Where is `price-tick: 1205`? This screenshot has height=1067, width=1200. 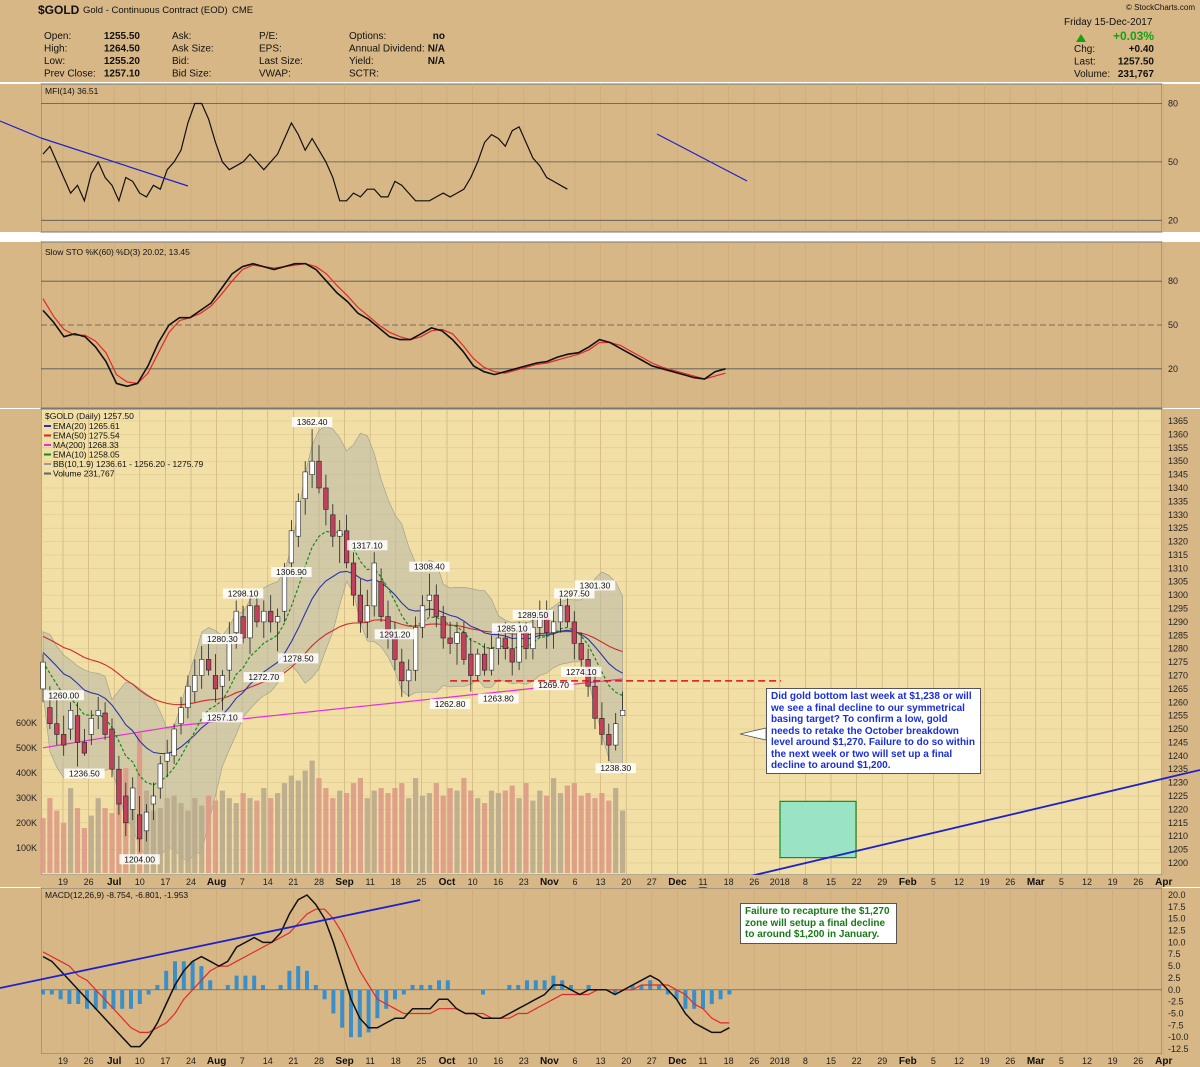 price-tick: 1205 is located at coordinates (1178, 850).